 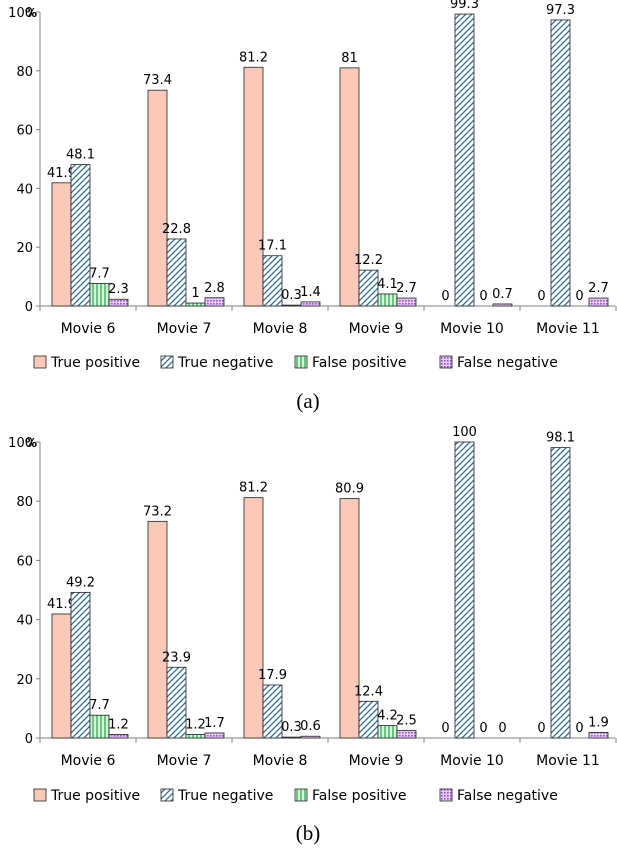 I want to click on legend-item-false-negative: False negative, so click(x=498, y=363).